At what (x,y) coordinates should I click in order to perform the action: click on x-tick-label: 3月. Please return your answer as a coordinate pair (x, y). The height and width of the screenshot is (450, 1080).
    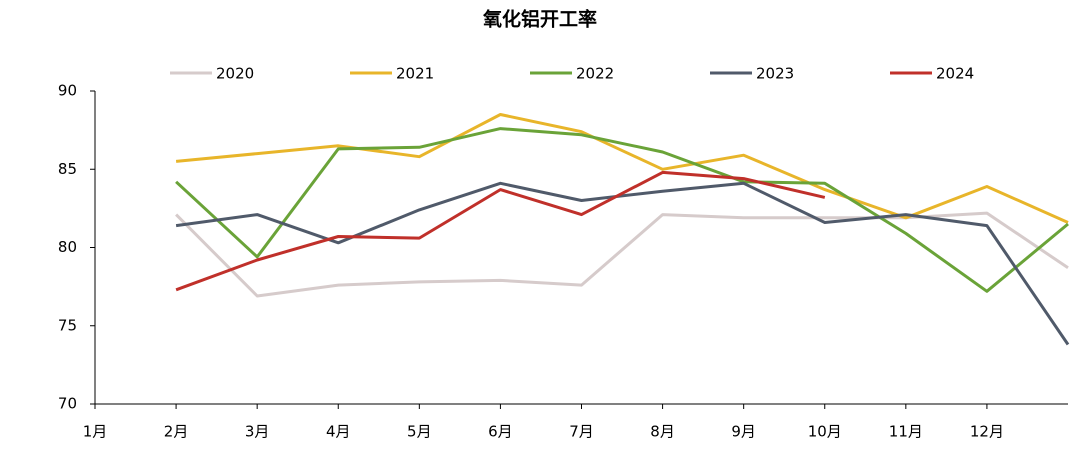
    Looking at the image, I should click on (257, 432).